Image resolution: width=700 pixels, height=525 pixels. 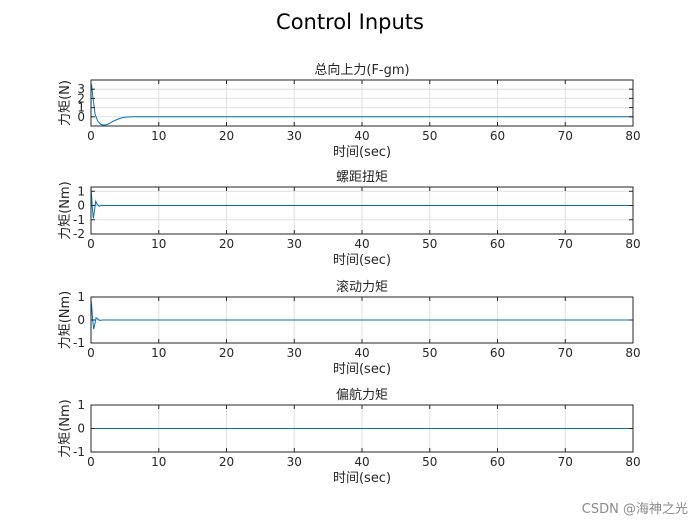 What do you see at coordinates (79, 234) in the screenshot?
I see `y-tick-label: -2` at bounding box center [79, 234].